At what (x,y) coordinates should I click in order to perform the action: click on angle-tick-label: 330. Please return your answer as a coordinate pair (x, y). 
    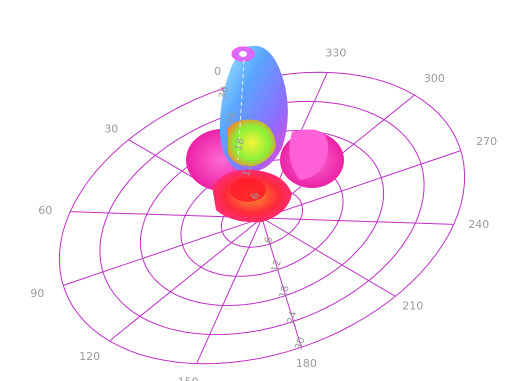
    Looking at the image, I should click on (335, 52).